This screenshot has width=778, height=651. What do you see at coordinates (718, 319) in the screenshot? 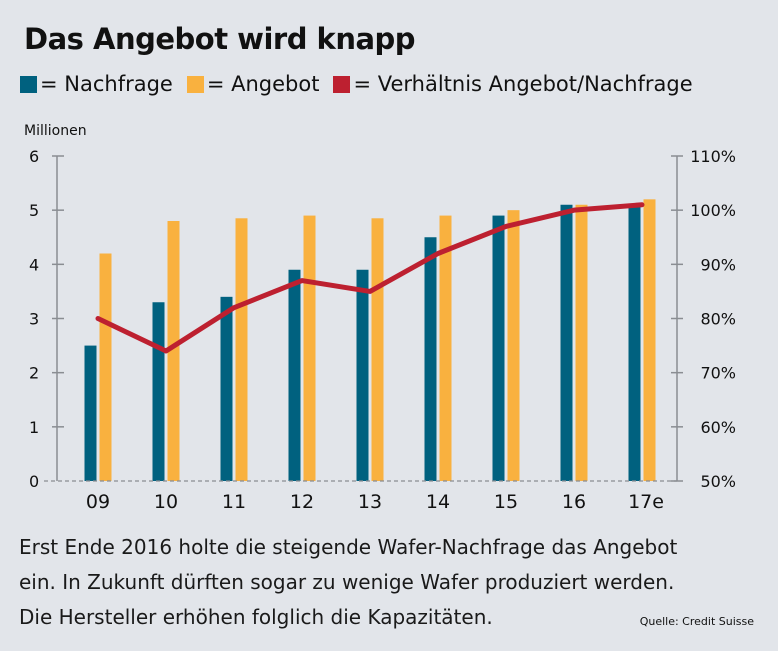
I see `y-tick-label-right: 80%` at bounding box center [718, 319].